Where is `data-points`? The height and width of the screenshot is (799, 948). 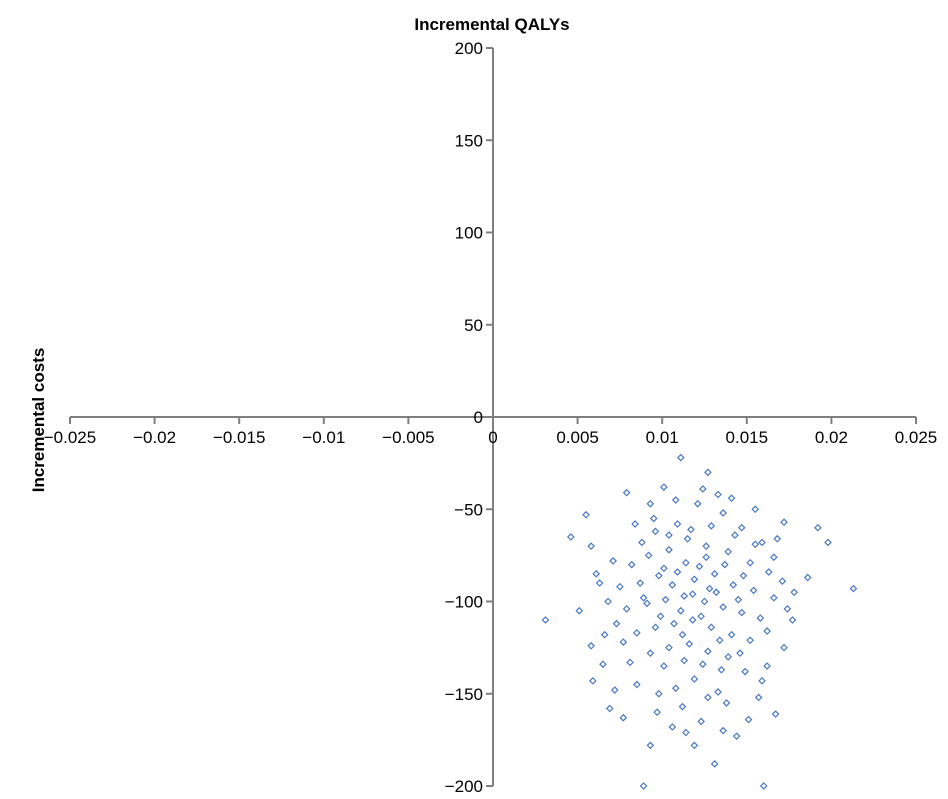
data-points is located at coordinates (699, 621).